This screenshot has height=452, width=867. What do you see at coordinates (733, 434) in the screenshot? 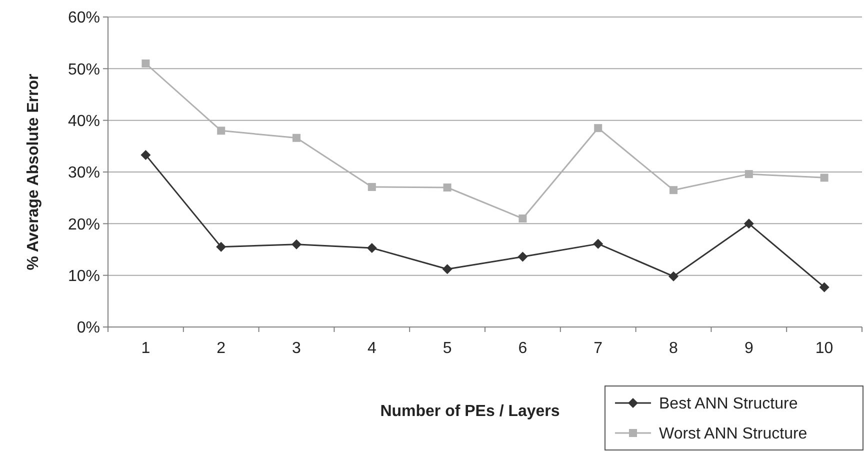
I see `legend-label: Worst ANN Structure` at bounding box center [733, 434].